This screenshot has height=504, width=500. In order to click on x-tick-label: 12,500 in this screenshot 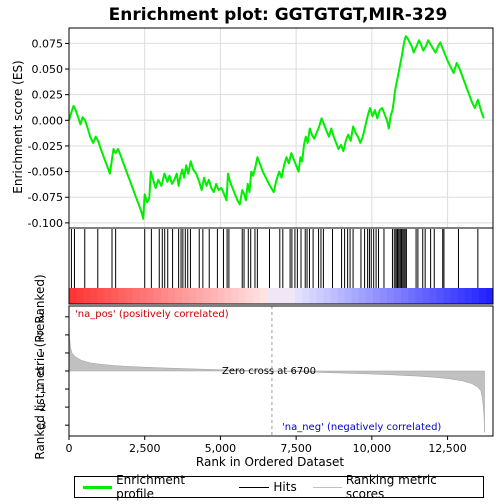, I will do `click(447, 448)`.